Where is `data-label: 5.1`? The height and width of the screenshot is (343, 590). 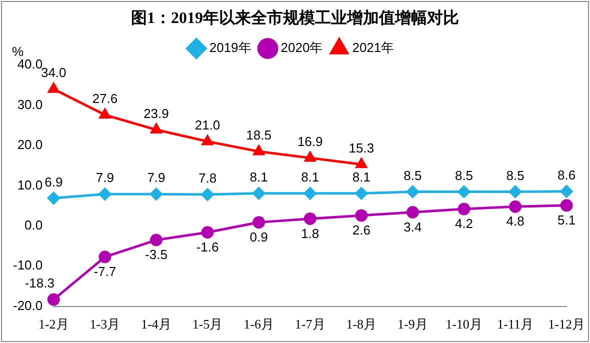
data-label: 5.1 is located at coordinates (567, 220).